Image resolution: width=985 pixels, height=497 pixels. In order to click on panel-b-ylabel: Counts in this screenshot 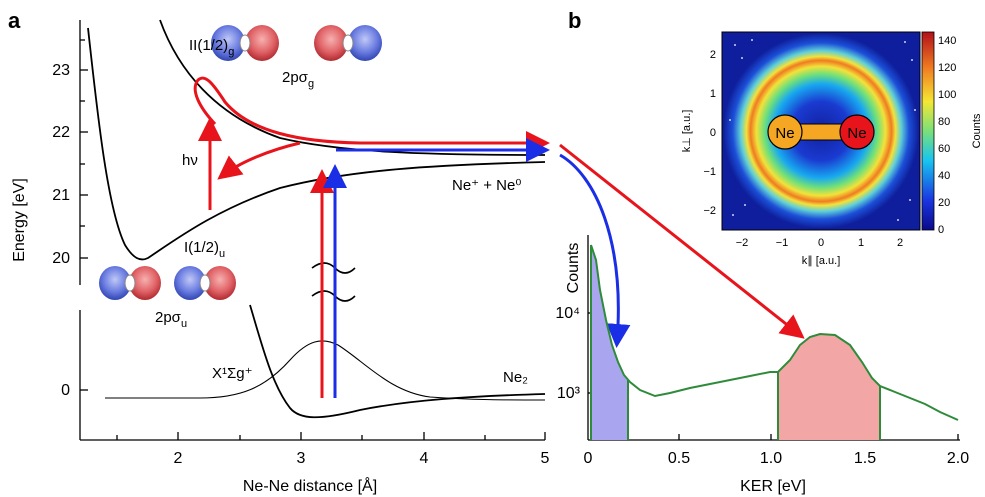, I will do `click(573, 268)`.